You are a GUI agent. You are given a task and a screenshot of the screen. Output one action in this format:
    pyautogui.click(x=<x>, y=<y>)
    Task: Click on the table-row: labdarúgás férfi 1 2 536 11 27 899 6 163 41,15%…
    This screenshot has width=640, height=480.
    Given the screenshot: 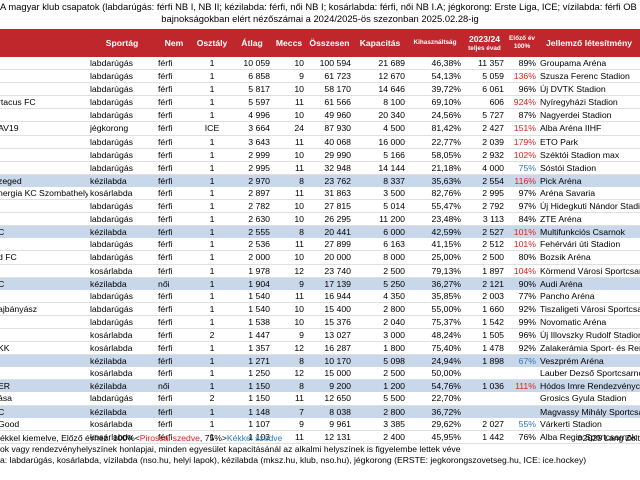 What is the action you would take?
    pyautogui.click(x=320, y=245)
    